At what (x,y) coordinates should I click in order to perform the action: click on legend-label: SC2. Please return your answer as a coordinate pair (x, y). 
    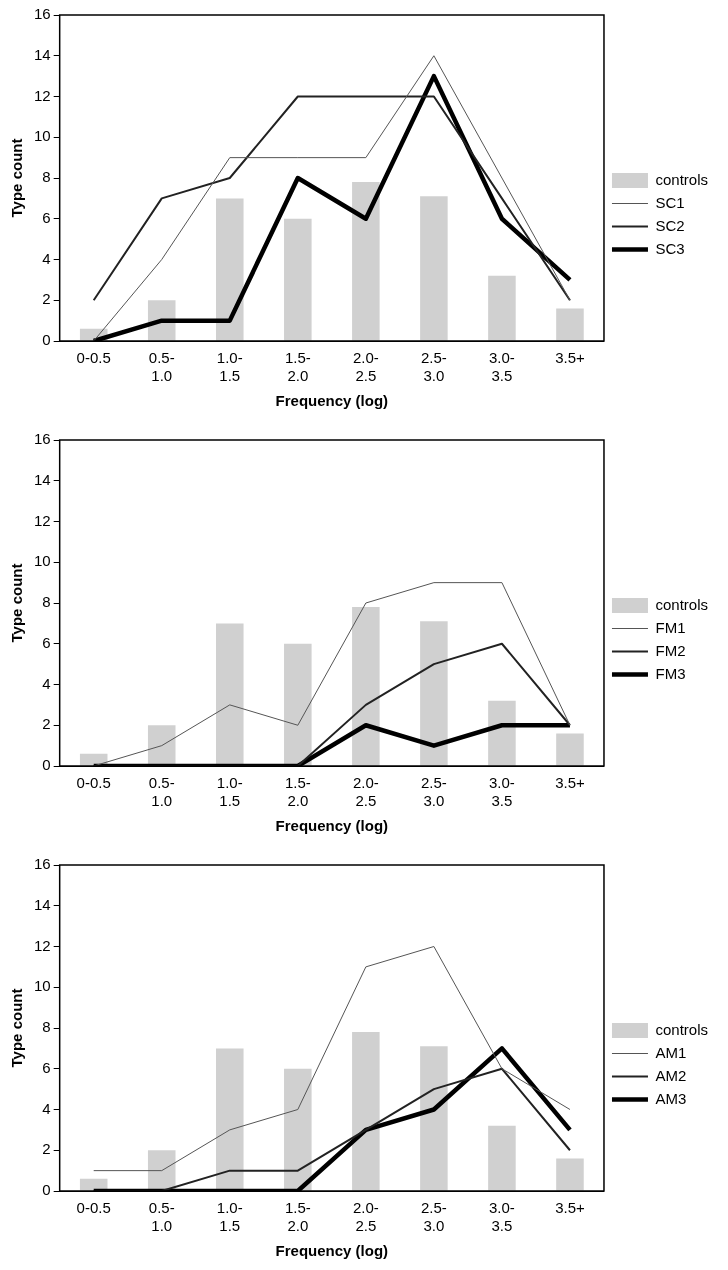
    Looking at the image, I should click on (670, 225).